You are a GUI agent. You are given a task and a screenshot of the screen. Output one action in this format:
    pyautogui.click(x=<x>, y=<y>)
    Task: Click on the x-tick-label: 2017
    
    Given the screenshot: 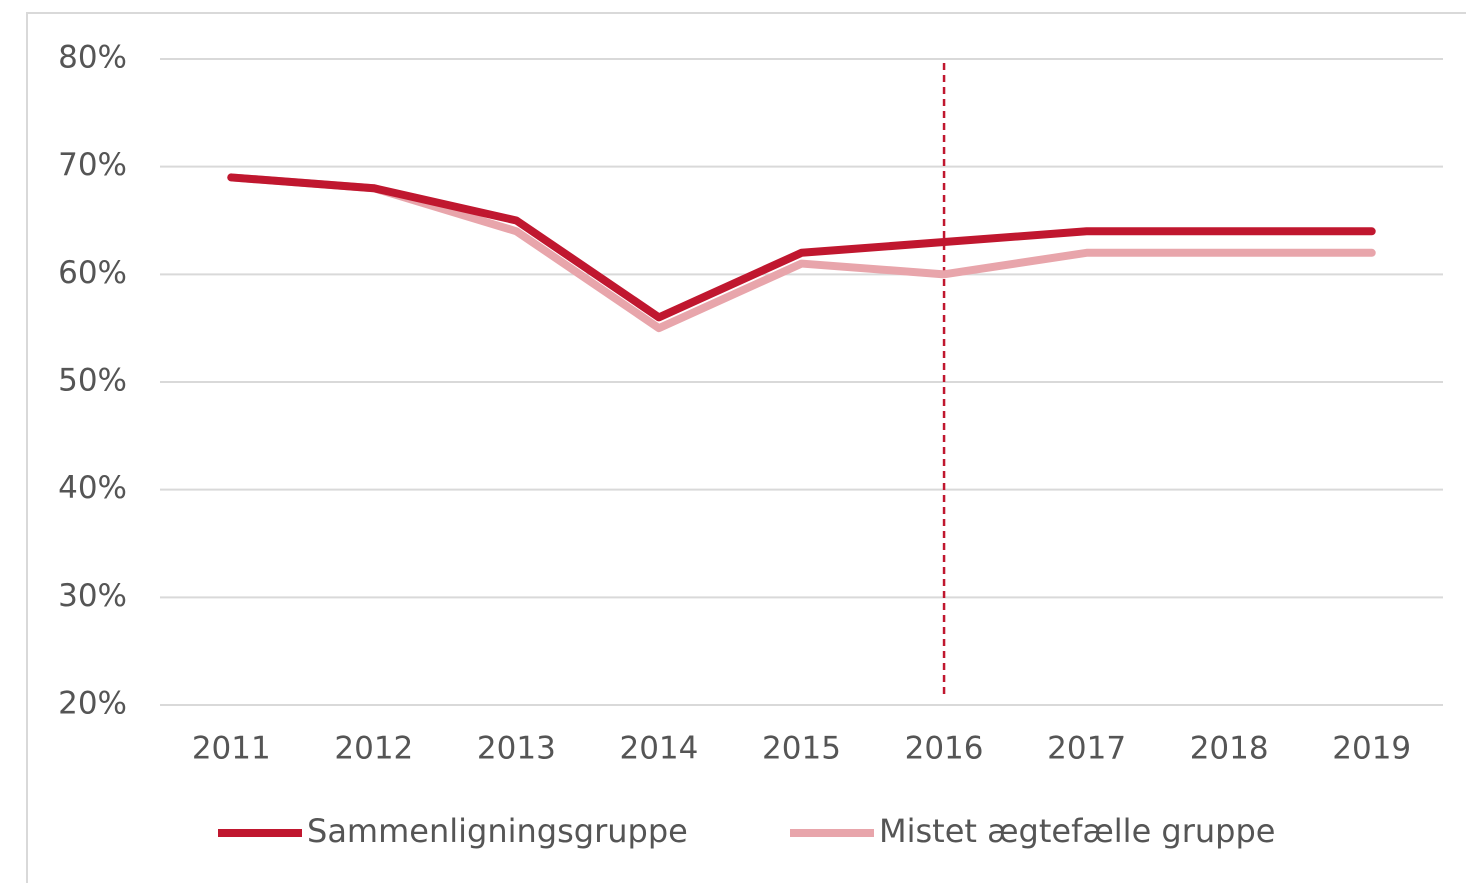 What is the action you would take?
    pyautogui.click(x=1086, y=749)
    